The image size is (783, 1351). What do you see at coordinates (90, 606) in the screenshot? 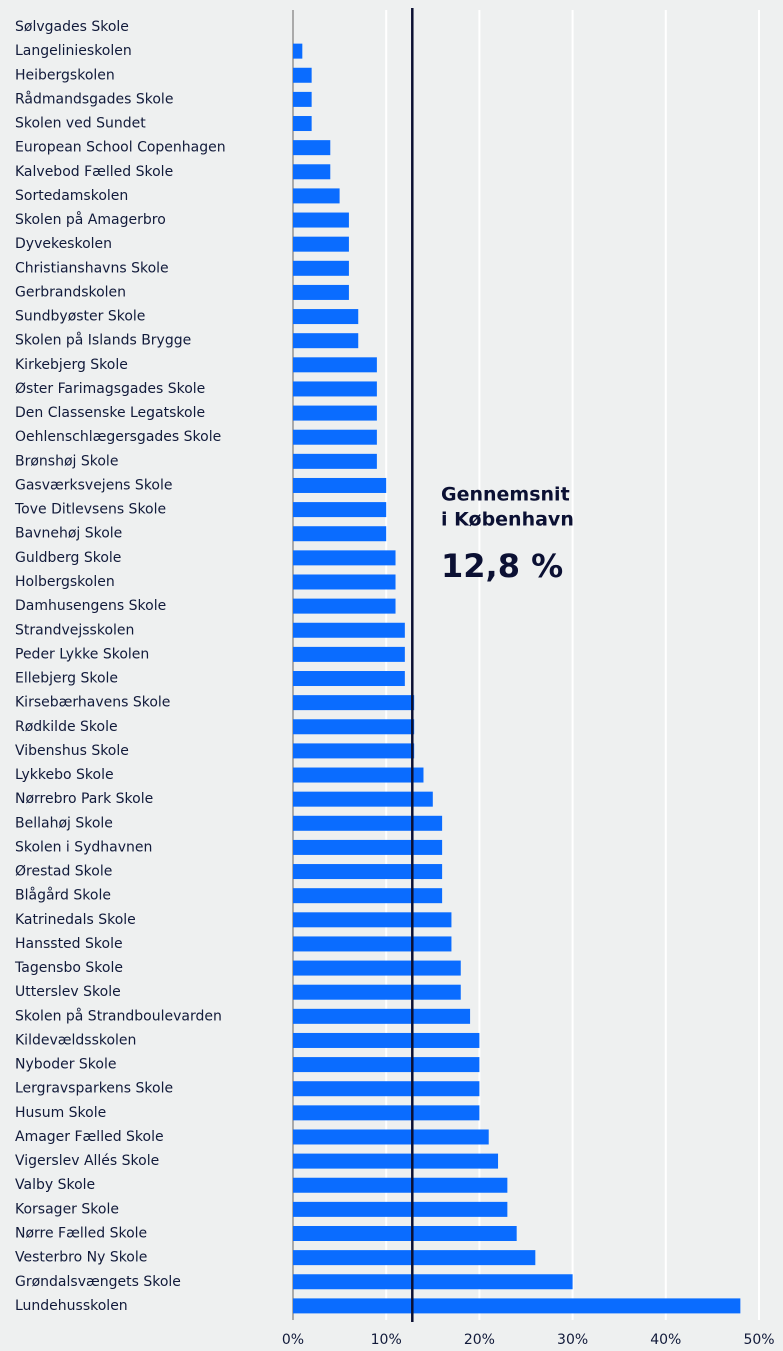
I see `category-label: Damhusengens Skole` at bounding box center [90, 606].